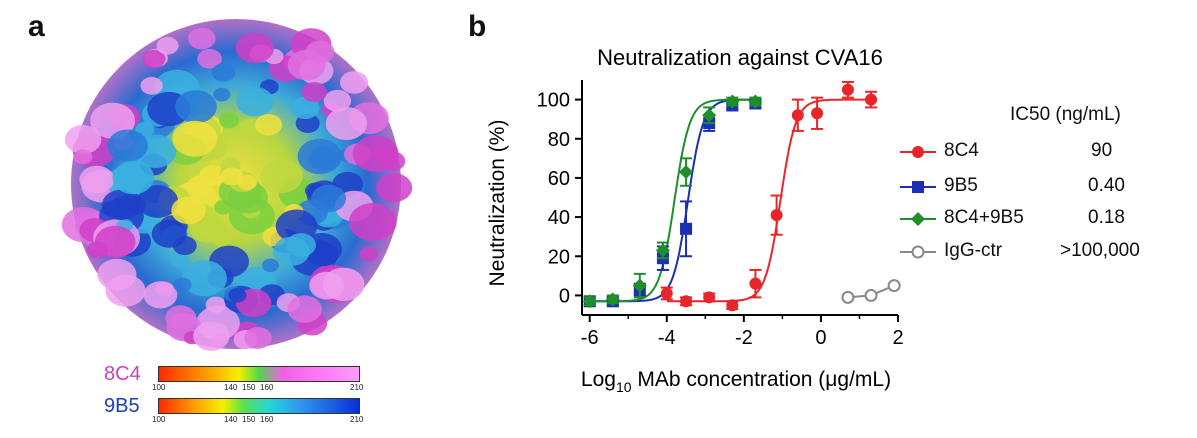 The width and height of the screenshot is (1197, 438). I want to click on x-tick-label: 0, so click(820, 338).